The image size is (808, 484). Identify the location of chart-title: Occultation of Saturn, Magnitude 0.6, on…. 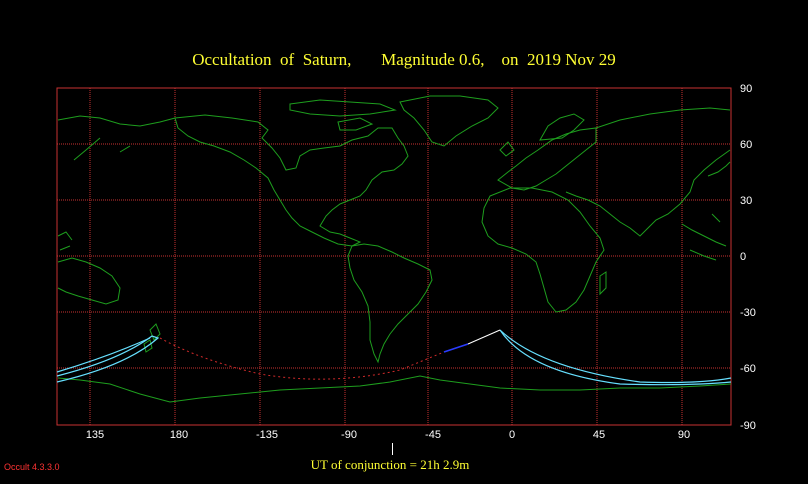
(404, 59).